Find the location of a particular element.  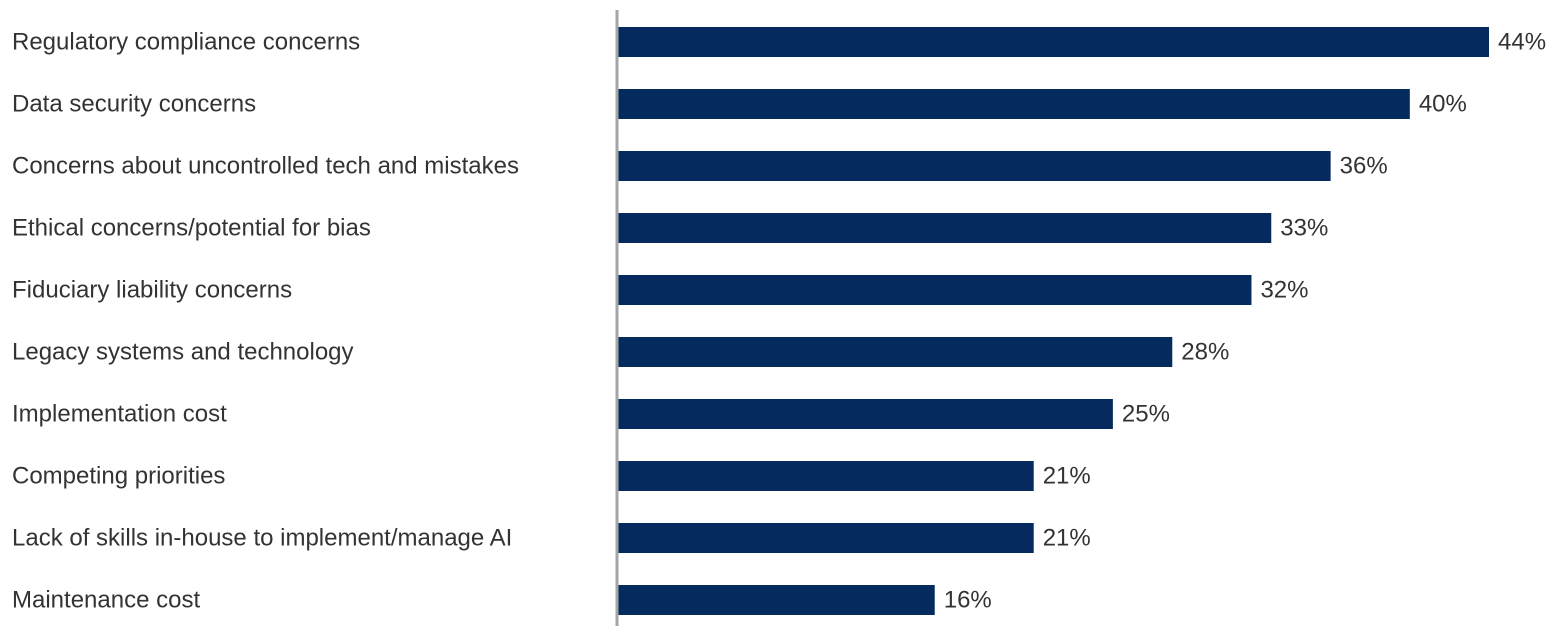

category-label: Ethical concerns/potential for bias is located at coordinates (191, 228).